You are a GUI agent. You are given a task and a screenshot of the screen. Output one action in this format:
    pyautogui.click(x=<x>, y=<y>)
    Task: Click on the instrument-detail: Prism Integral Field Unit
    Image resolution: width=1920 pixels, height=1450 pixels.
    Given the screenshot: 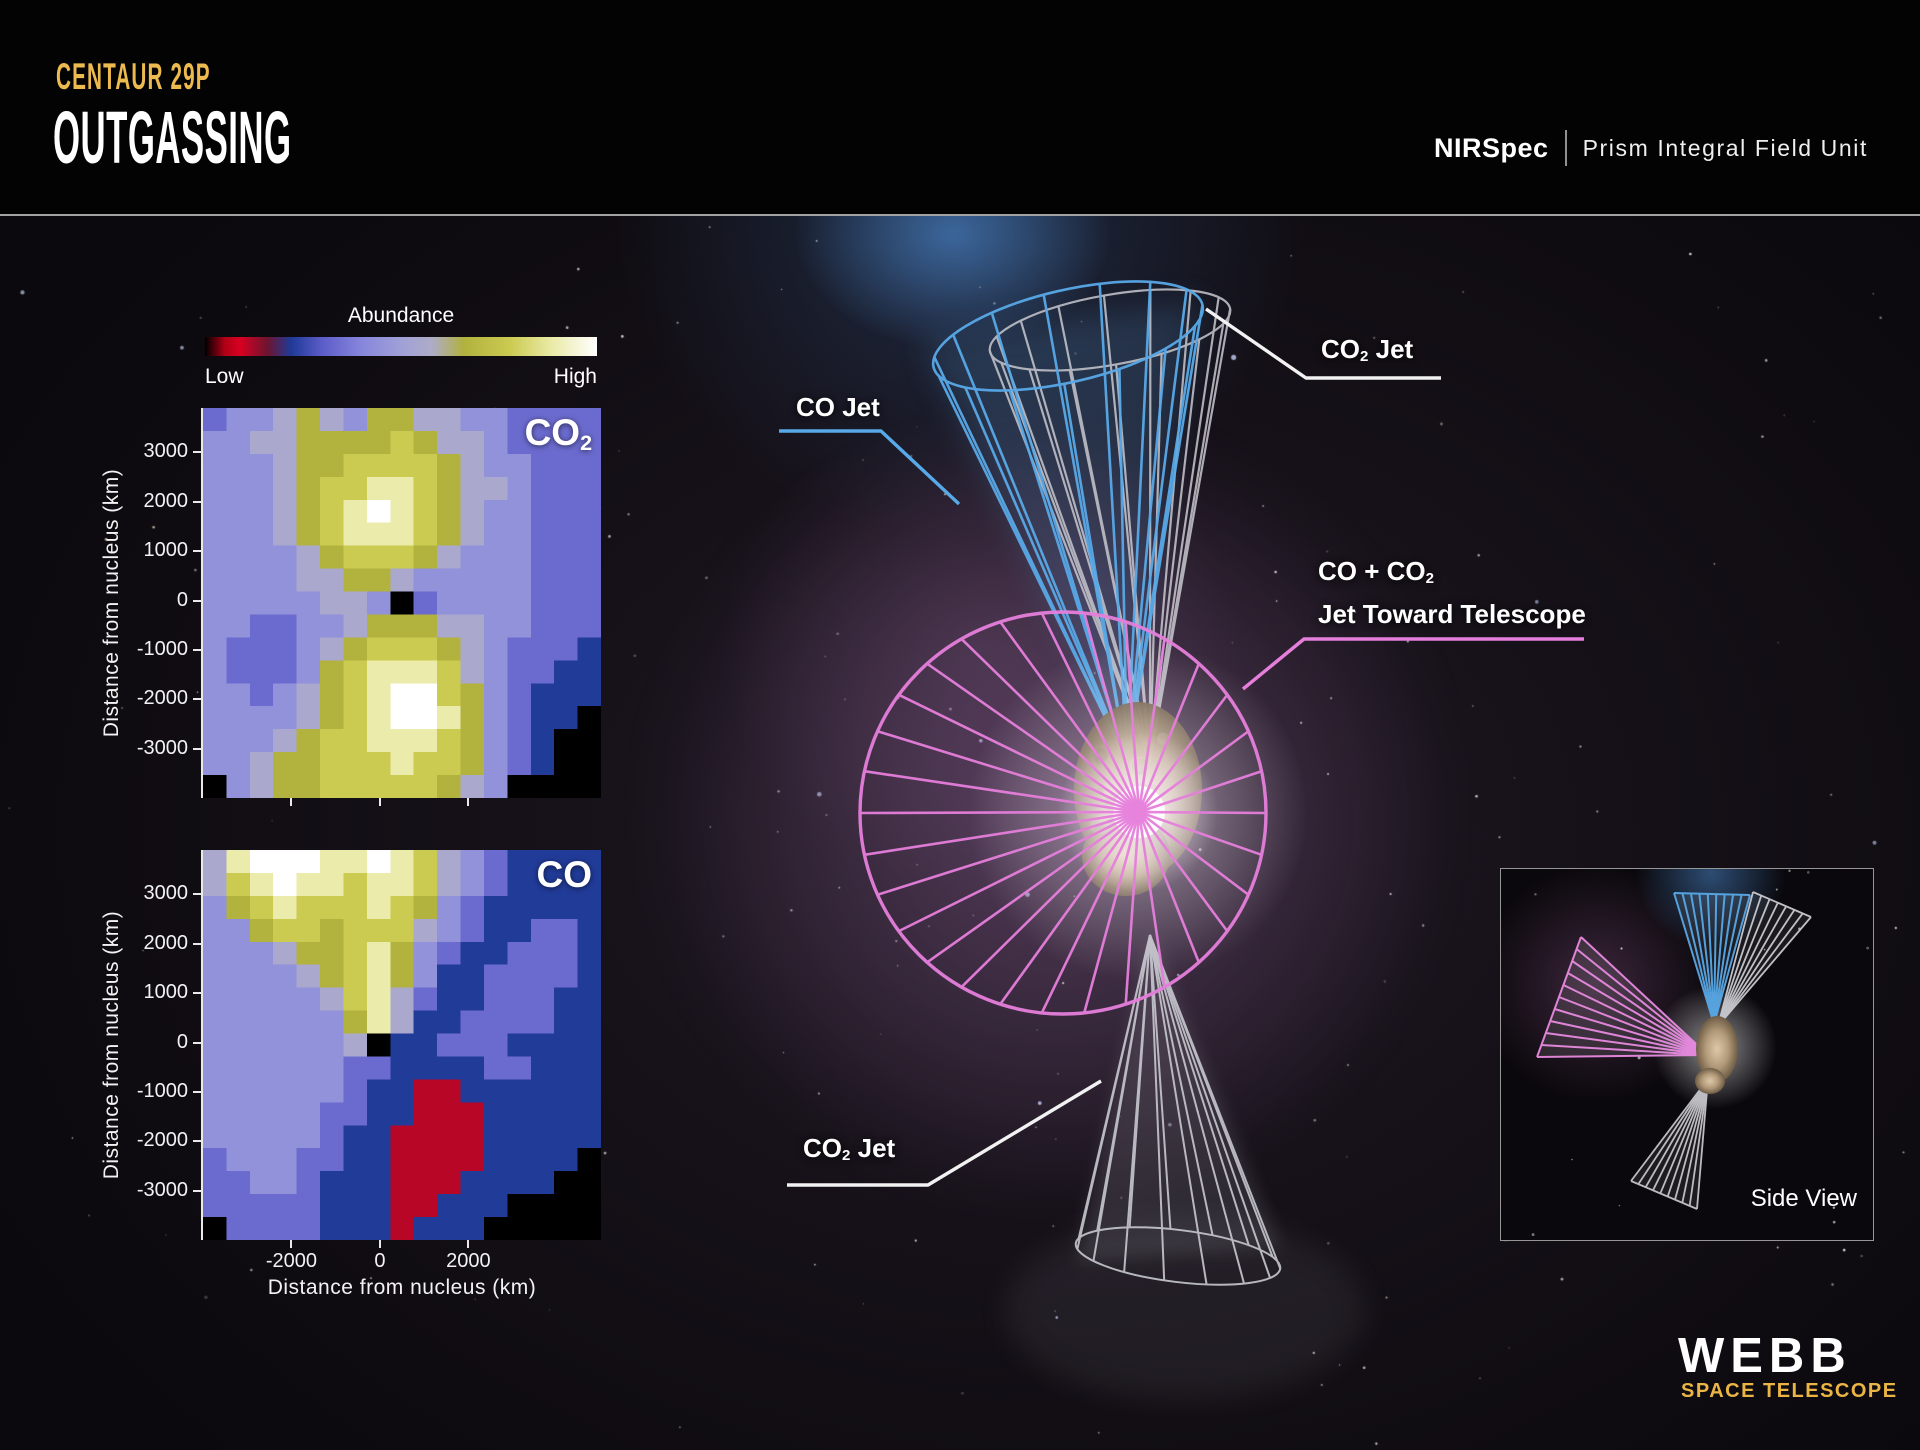 What is the action you would take?
    pyautogui.click(x=1725, y=147)
    